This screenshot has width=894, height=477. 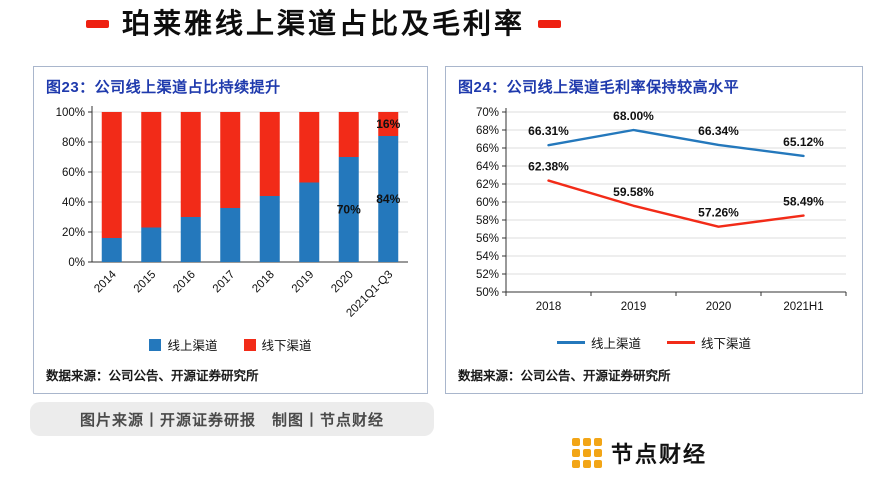 What do you see at coordinates (105, 281) in the screenshot?
I see `x-tick-label: 2014` at bounding box center [105, 281].